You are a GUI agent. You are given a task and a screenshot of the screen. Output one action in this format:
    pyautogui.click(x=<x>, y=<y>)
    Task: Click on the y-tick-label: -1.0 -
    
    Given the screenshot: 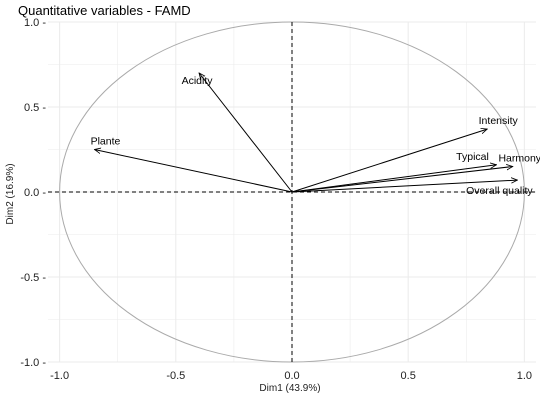 What is the action you would take?
    pyautogui.click(x=33, y=363)
    